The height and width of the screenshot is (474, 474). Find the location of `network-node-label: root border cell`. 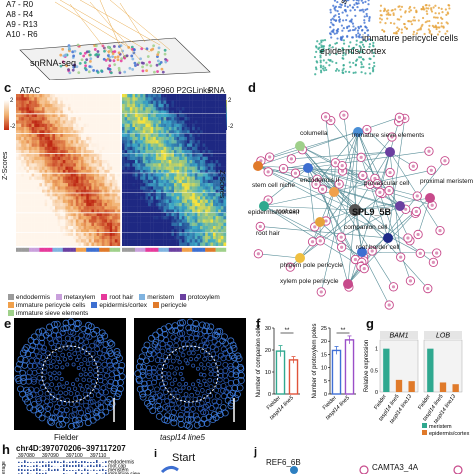

network-node-label: root border cell is located at coordinates (378, 247).